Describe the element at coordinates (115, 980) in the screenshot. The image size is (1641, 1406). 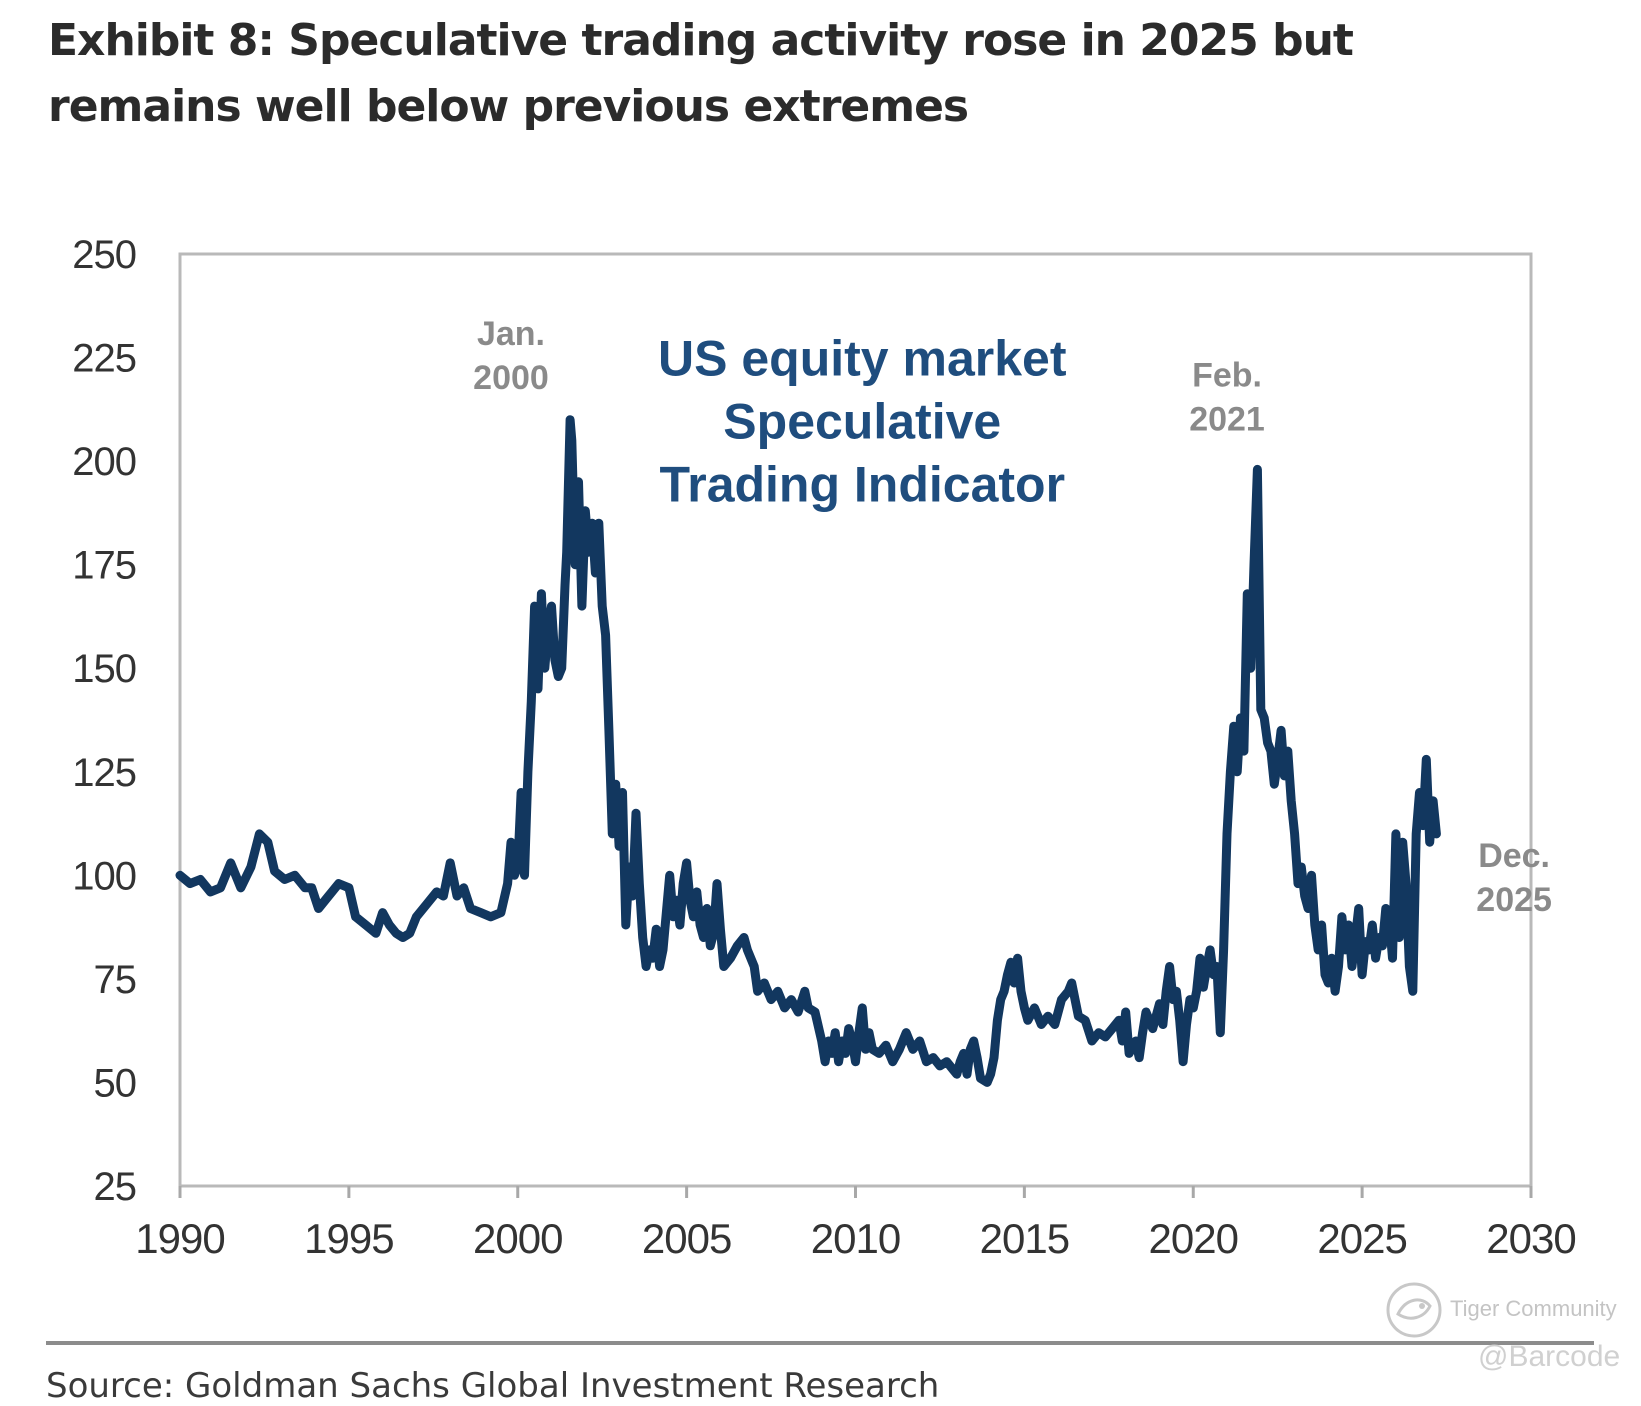
I see `y-tick-label: 75` at that location.